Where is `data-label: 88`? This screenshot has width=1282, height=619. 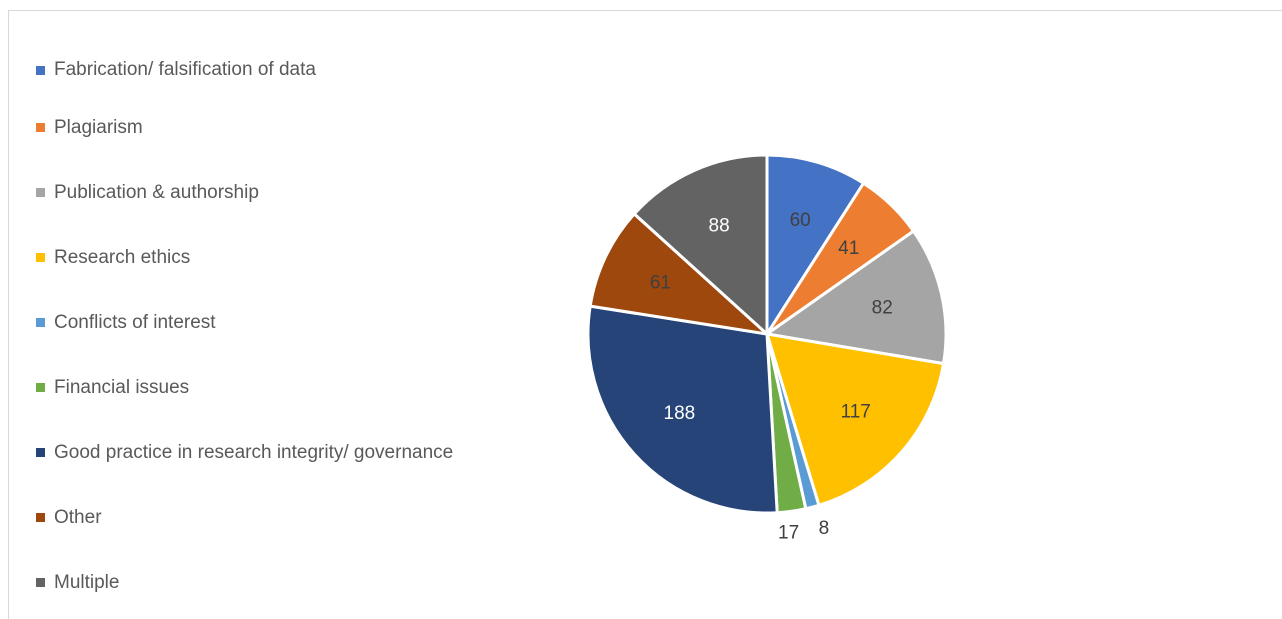 data-label: 88 is located at coordinates (719, 226).